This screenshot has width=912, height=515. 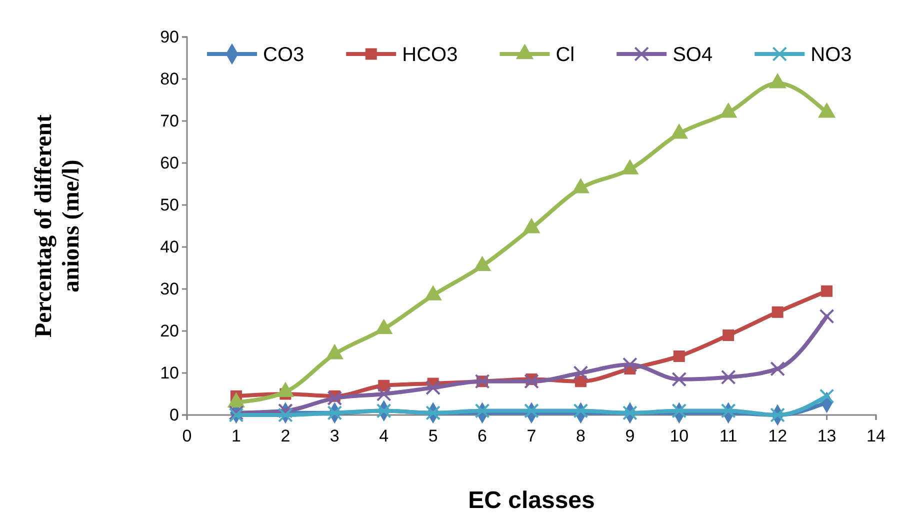 I want to click on legend-label: HCO3, so click(x=430, y=55).